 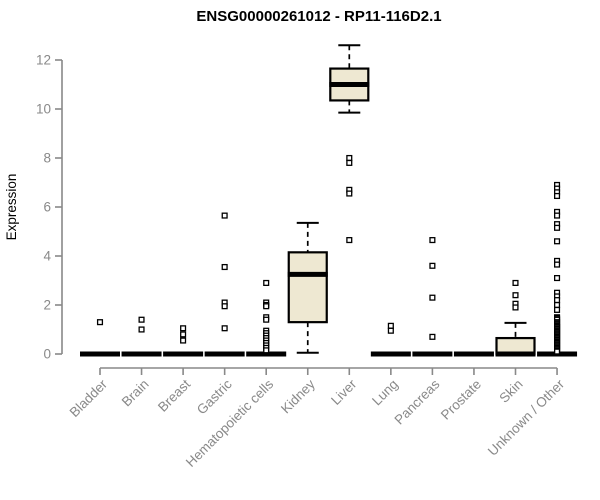 What do you see at coordinates (43, 60) in the screenshot?
I see `y-tick-label: 12` at bounding box center [43, 60].